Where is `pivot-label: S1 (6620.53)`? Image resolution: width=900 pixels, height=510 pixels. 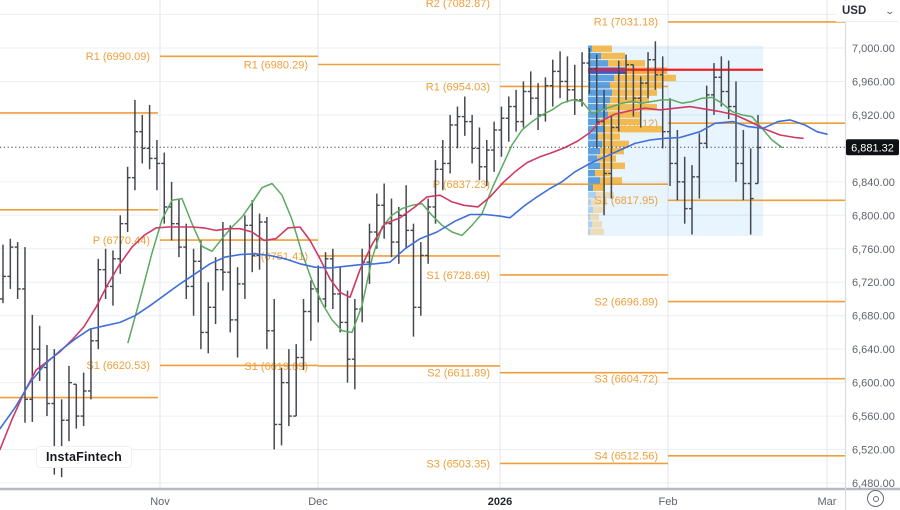
pivot-label: S1 (6620.53) is located at coordinates (118, 366).